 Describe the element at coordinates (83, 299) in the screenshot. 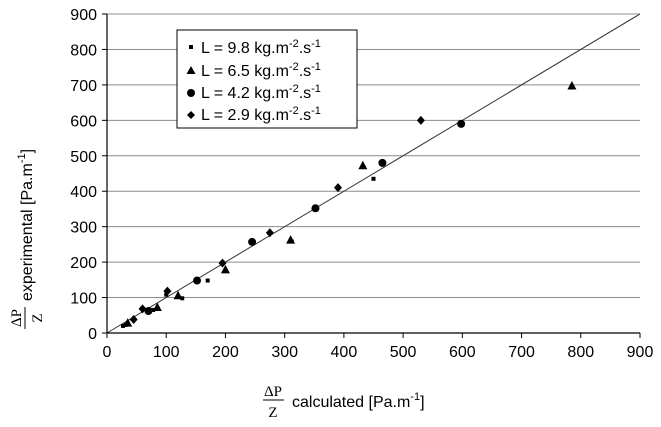

I see `y-tick-label-1: 100` at that location.